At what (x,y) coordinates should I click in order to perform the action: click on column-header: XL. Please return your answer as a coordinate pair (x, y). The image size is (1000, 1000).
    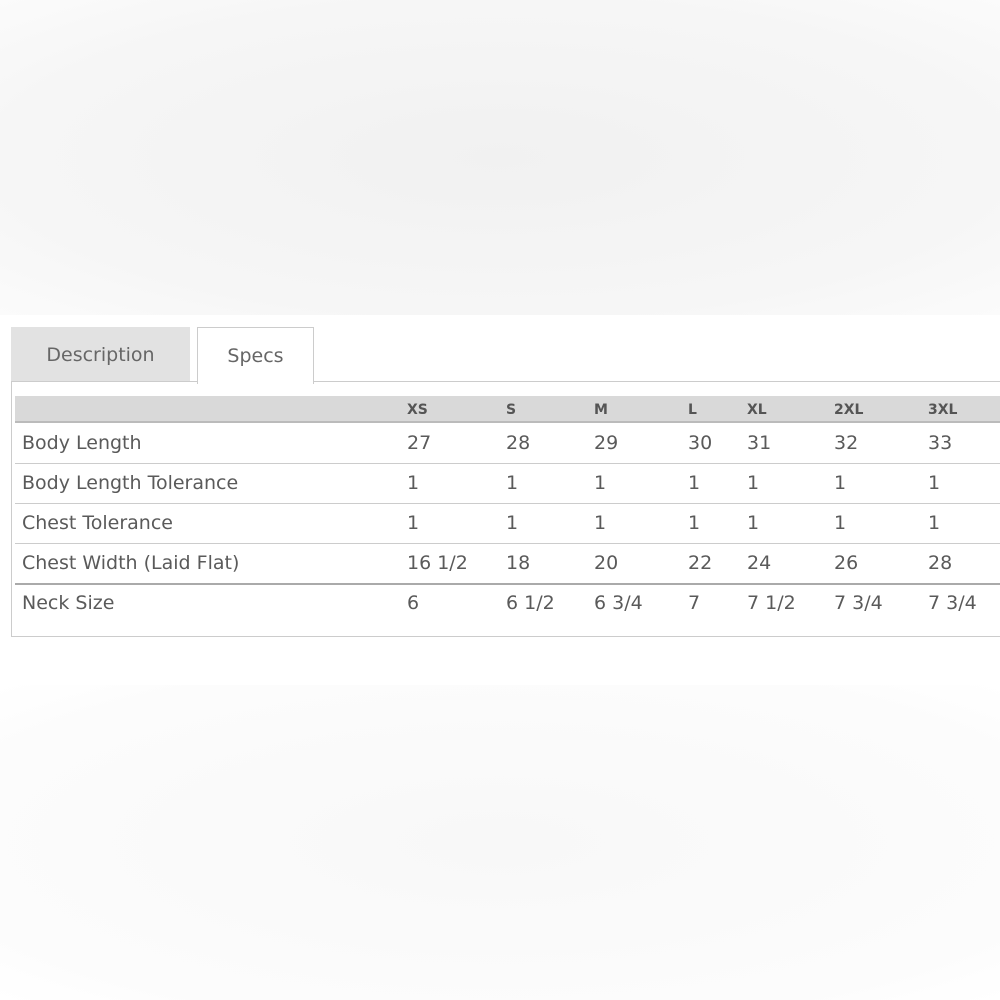
    Looking at the image, I should click on (757, 410).